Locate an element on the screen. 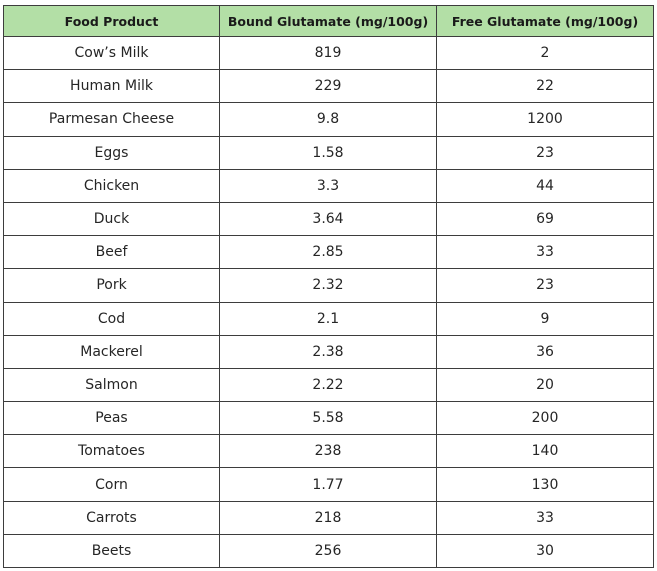  cell-bound-glutamate: 2.32 is located at coordinates (328, 285).